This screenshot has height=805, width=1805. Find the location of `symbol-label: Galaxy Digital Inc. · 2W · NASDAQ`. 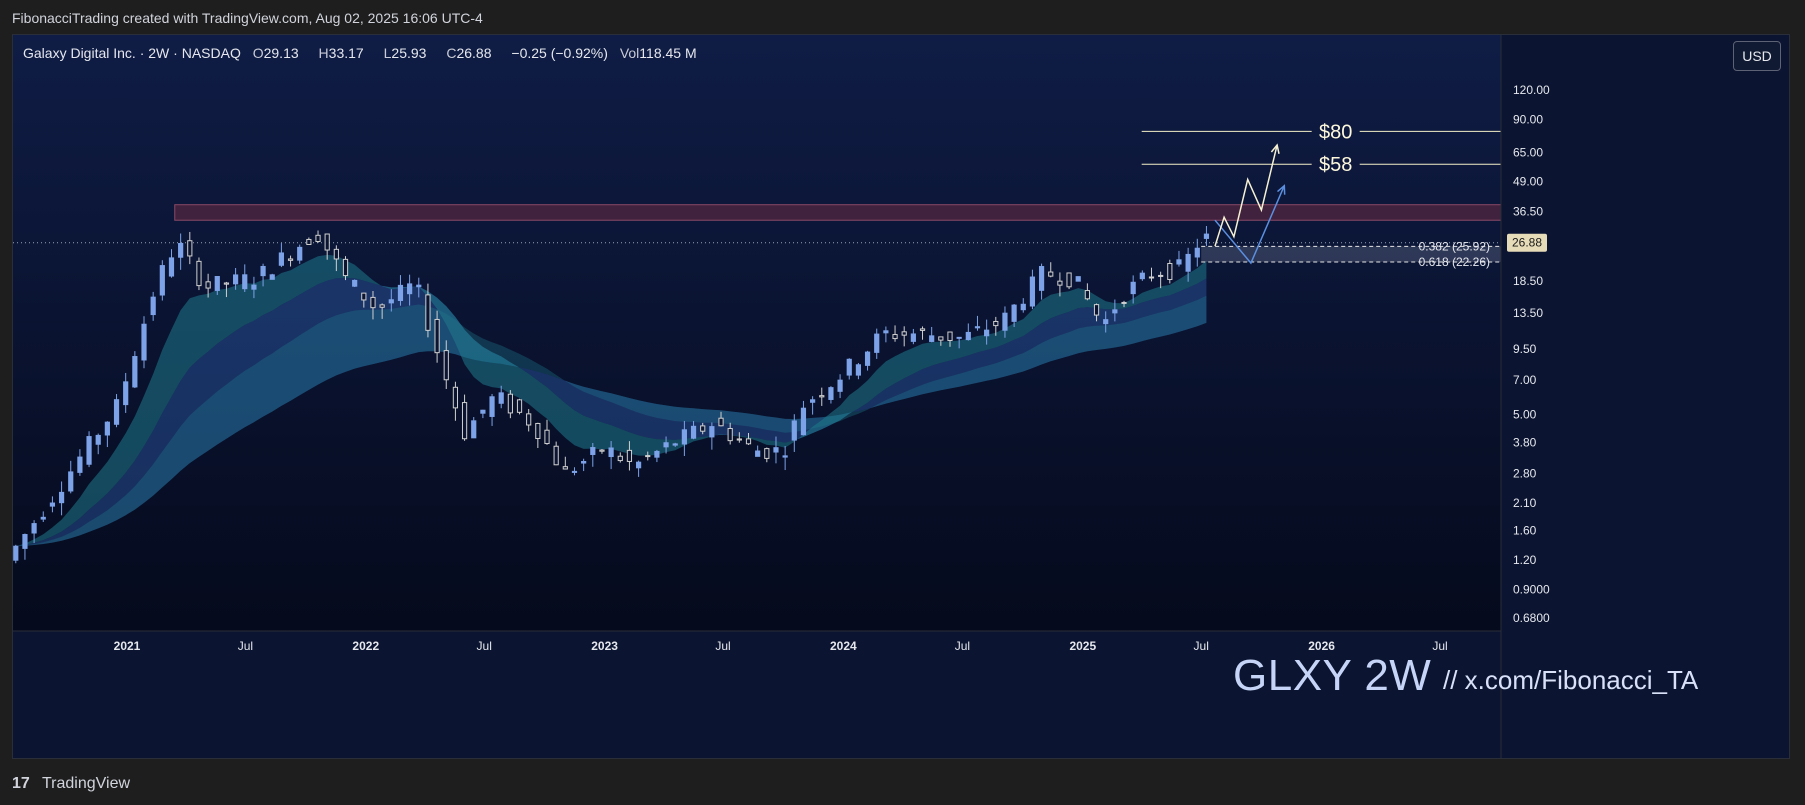

symbol-label: Galaxy Digital Inc. · 2W · NASDAQ is located at coordinates (132, 53).